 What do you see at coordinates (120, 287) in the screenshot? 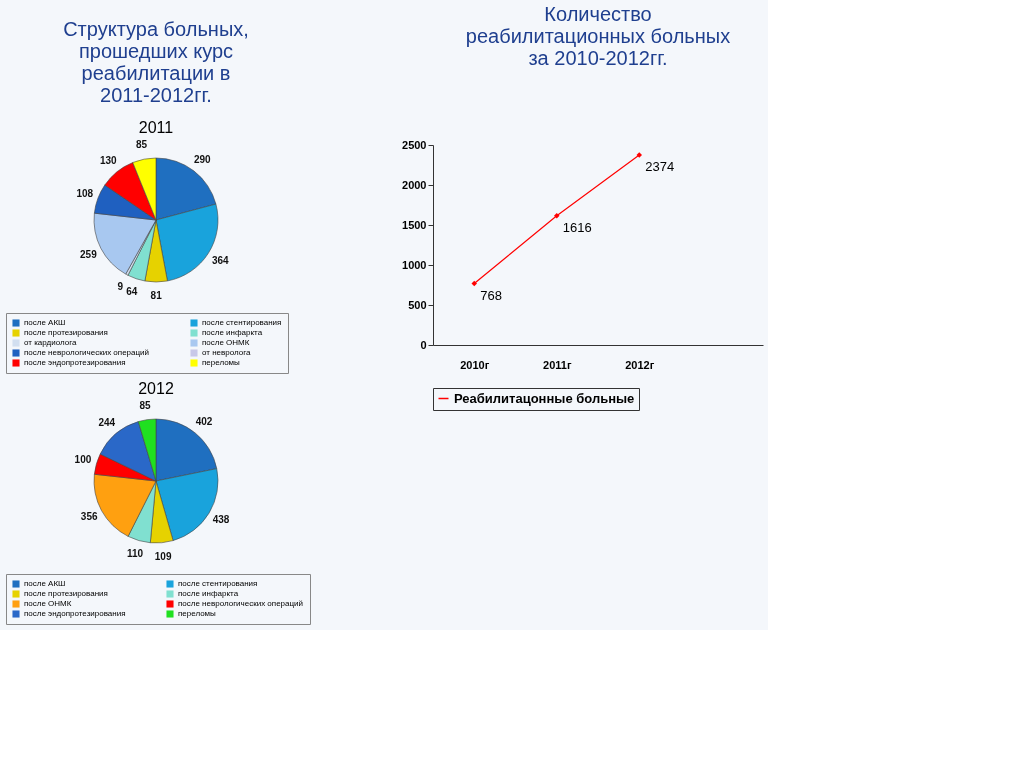
I see `data-label: 9` at bounding box center [120, 287].